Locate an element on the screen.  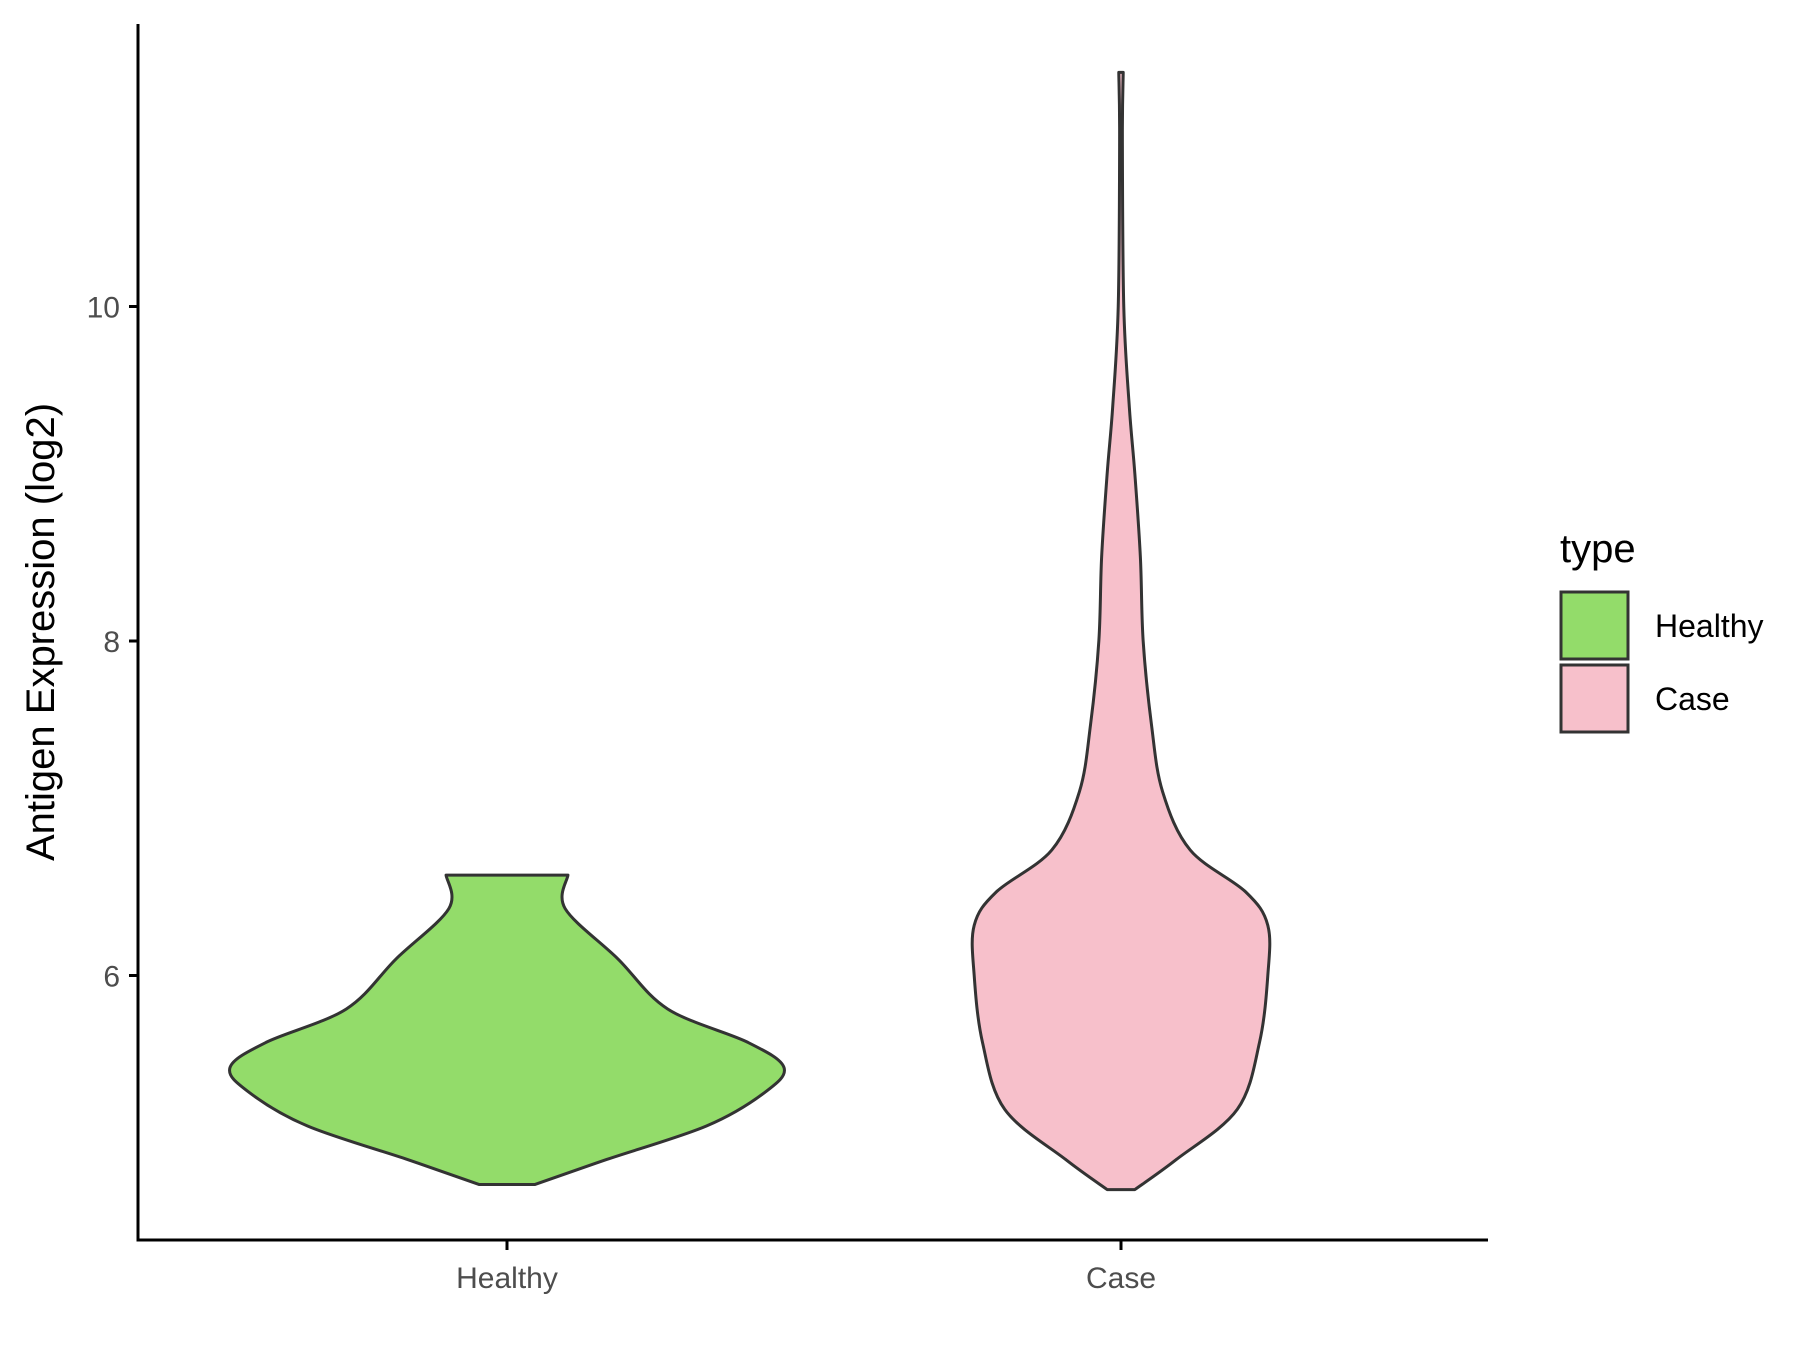
legend-label-case: Case is located at coordinates (1692, 699).